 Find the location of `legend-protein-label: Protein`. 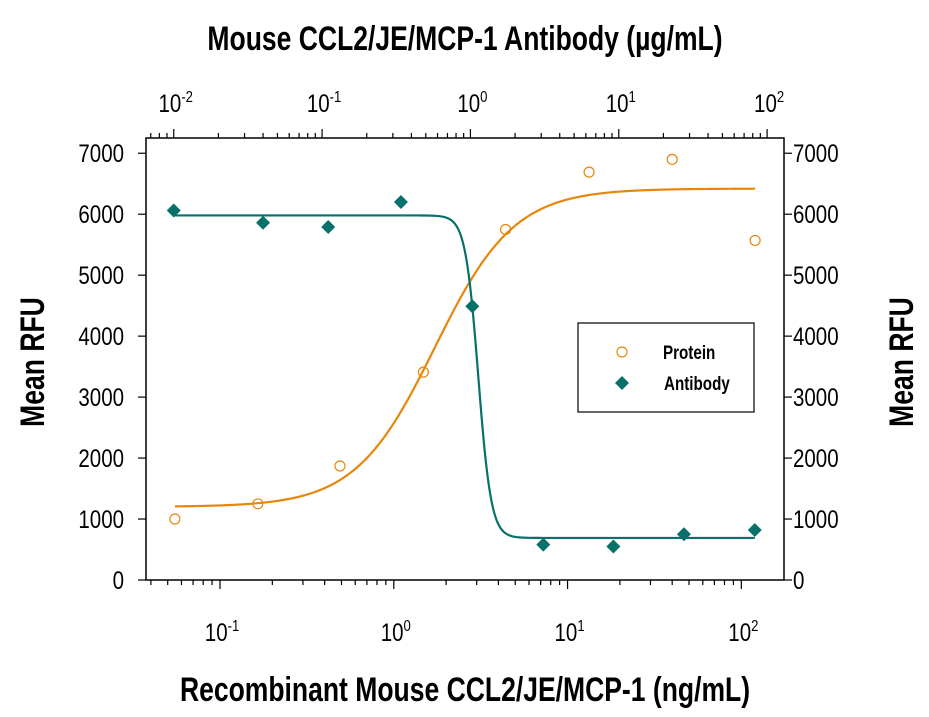

legend-protein-label: Protein is located at coordinates (689, 352).